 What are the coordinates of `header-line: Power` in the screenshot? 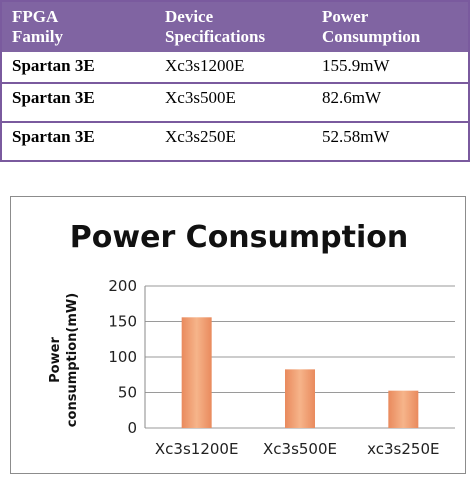 It's located at (345, 16).